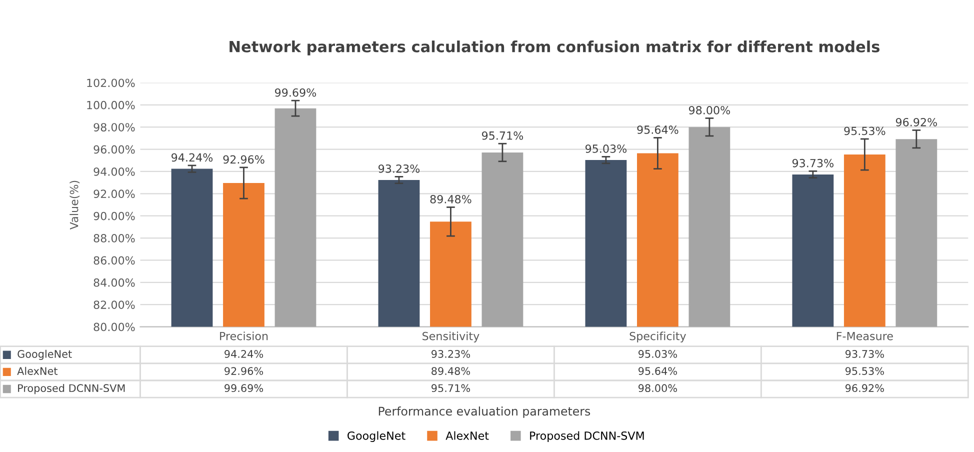 The width and height of the screenshot is (974, 452). What do you see at coordinates (114, 127) in the screenshot?
I see `y-tick-label: 98.00%` at bounding box center [114, 127].